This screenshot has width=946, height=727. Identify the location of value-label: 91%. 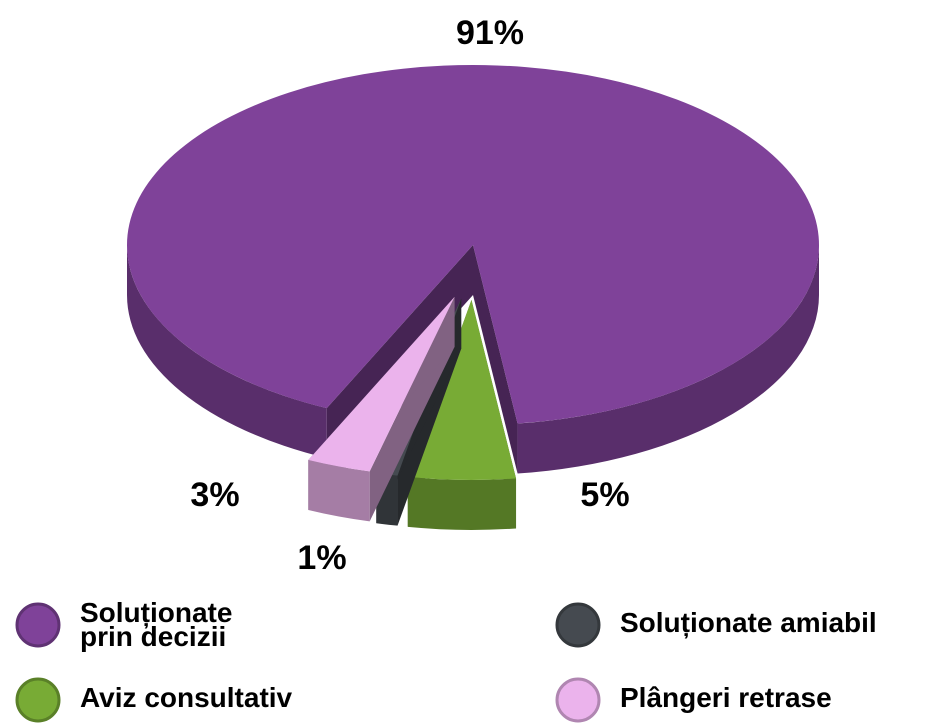
(490, 33).